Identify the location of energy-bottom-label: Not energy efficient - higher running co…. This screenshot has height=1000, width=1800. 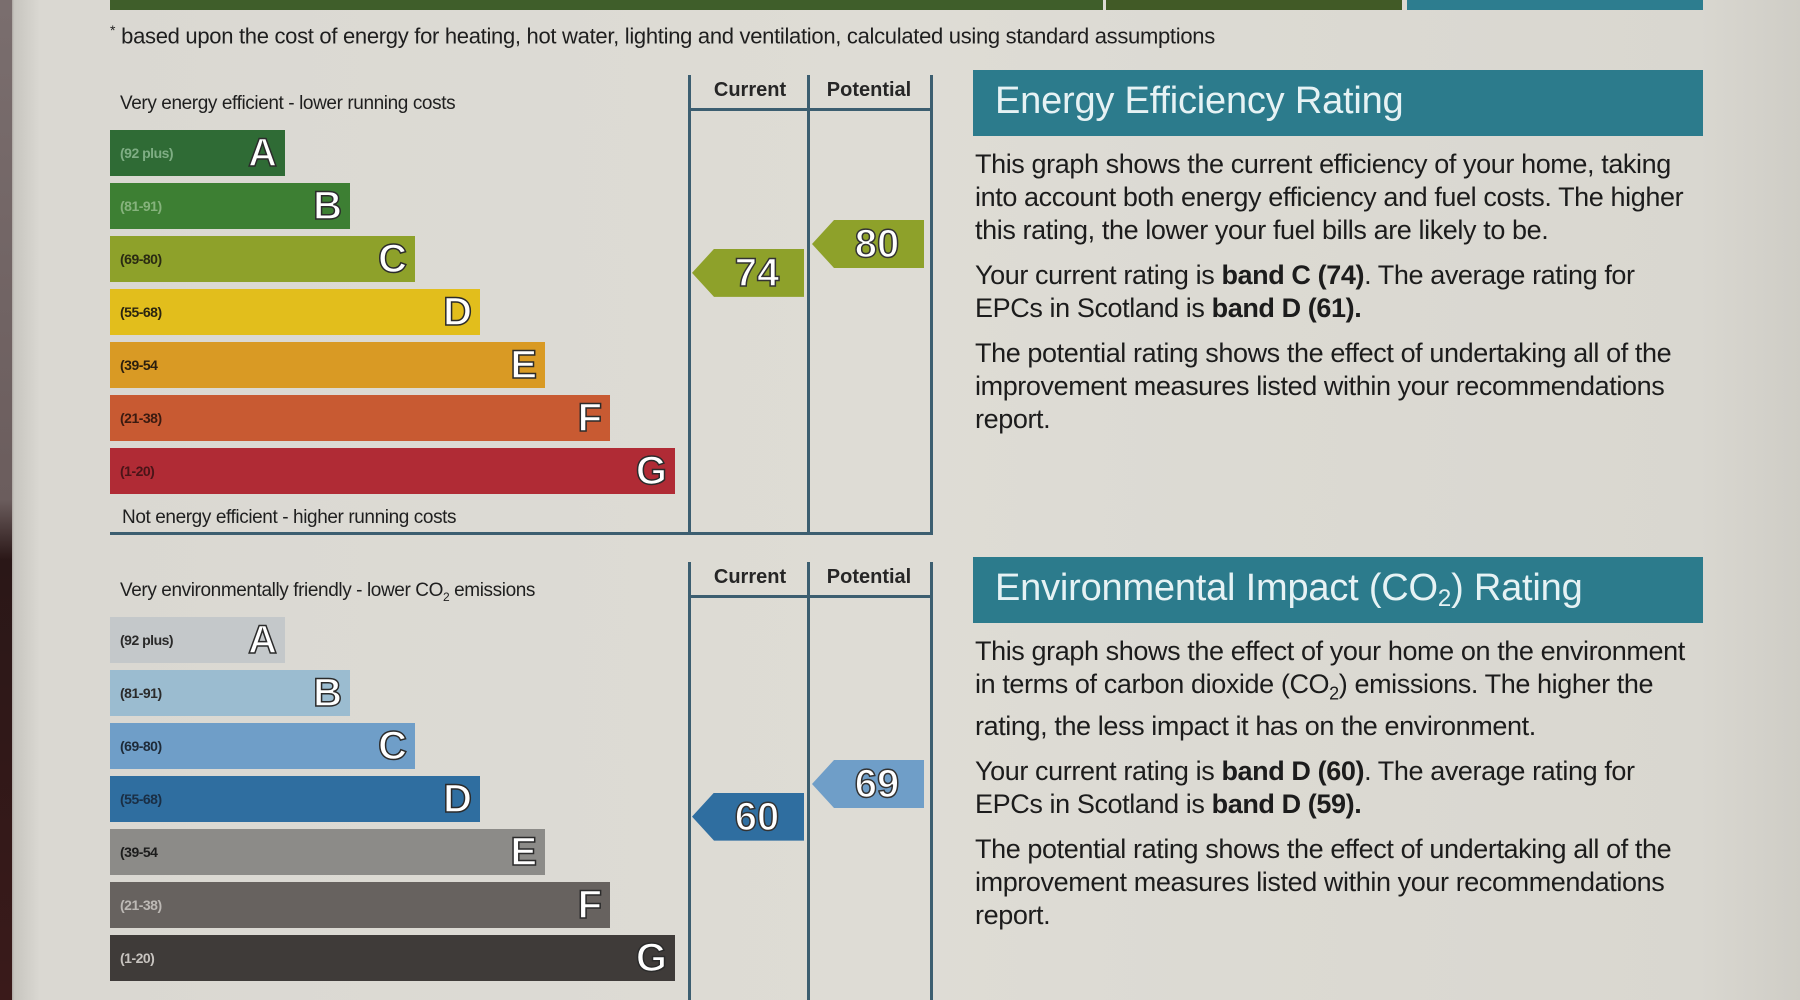
(289, 517).